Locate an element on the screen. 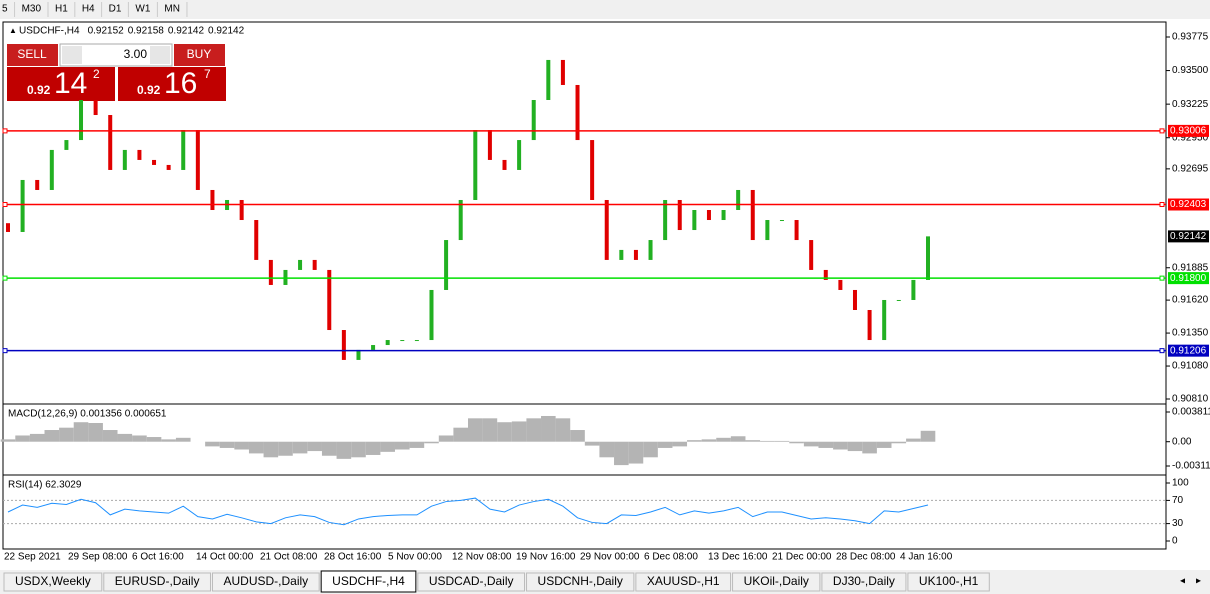  y-tick-label: -0.003115 is located at coordinates (1191, 466).